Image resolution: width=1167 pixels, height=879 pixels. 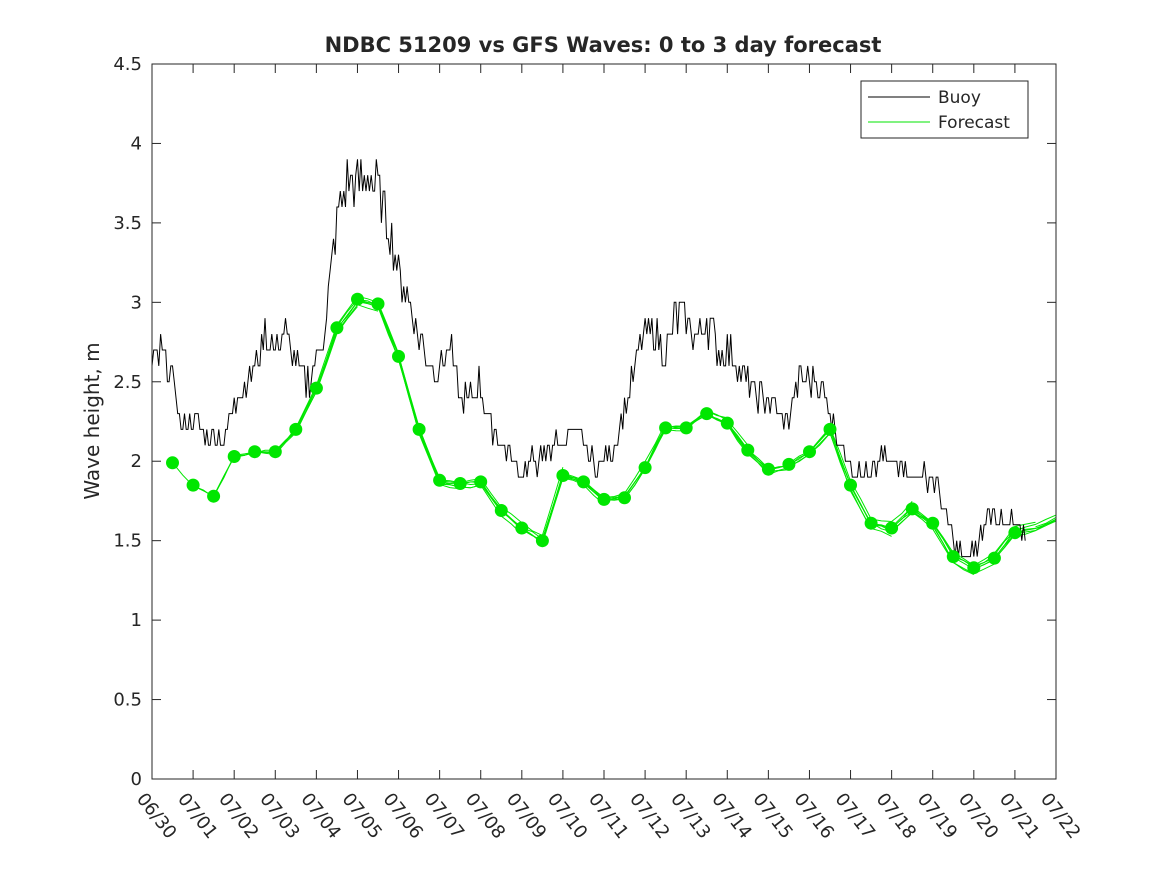 I want to click on legend-buoy-label: Buoy, so click(x=959, y=98).